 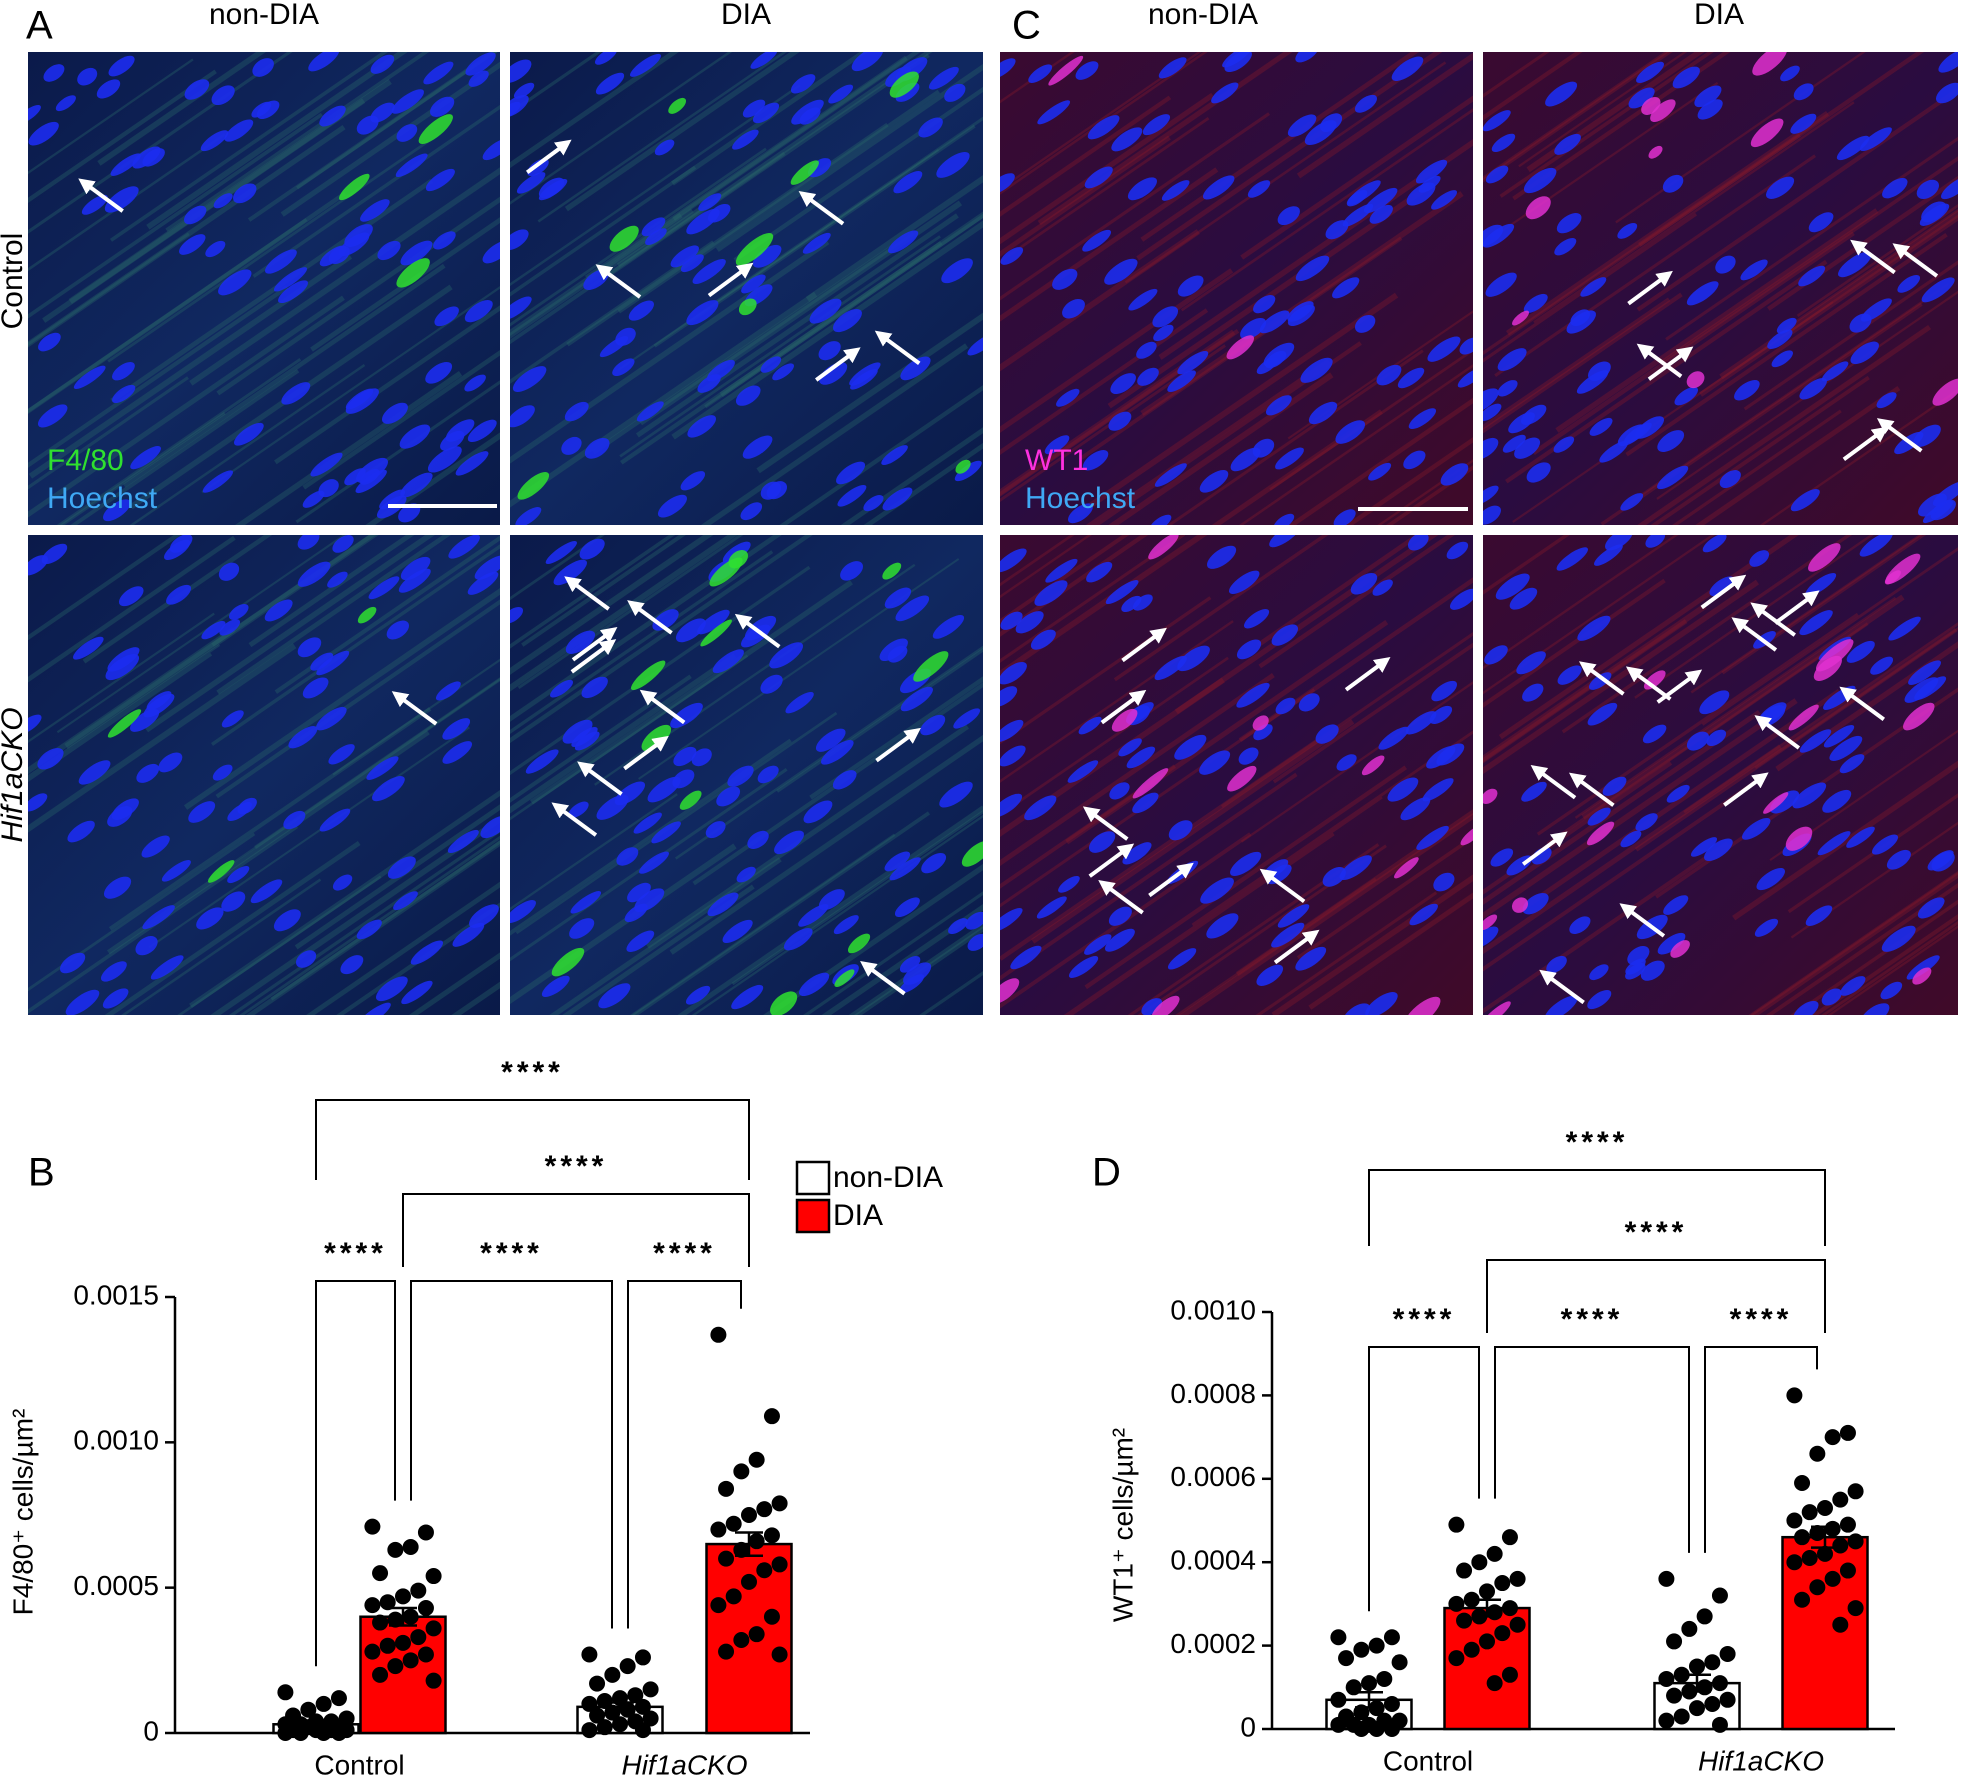 What do you see at coordinates (102, 498) in the screenshot?
I see `stain-label: Hoechst` at bounding box center [102, 498].